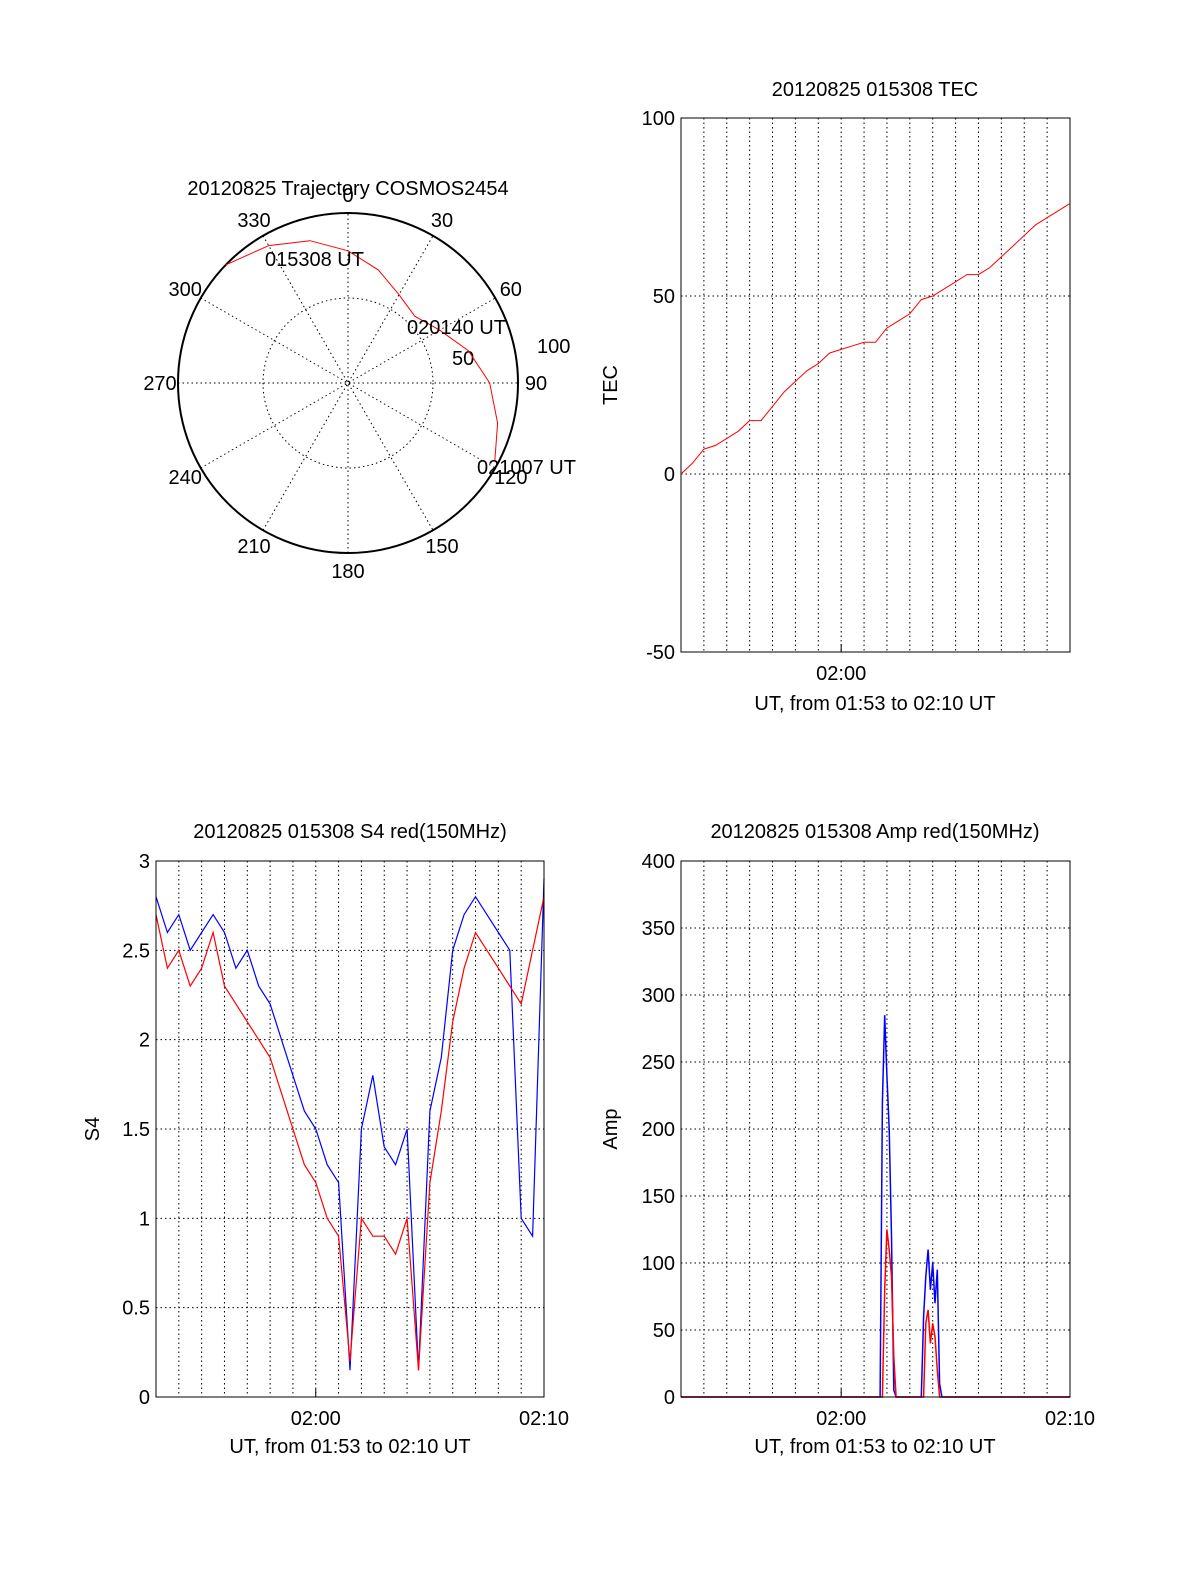  I want to click on s4-plot-frame, so click(350, 1129).